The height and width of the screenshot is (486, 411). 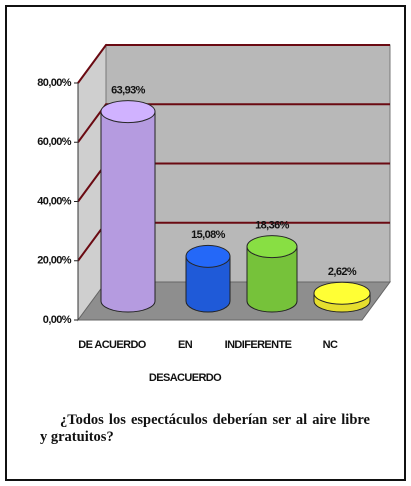 I want to click on y-tick-label: 0,00%, so click(x=57, y=320).